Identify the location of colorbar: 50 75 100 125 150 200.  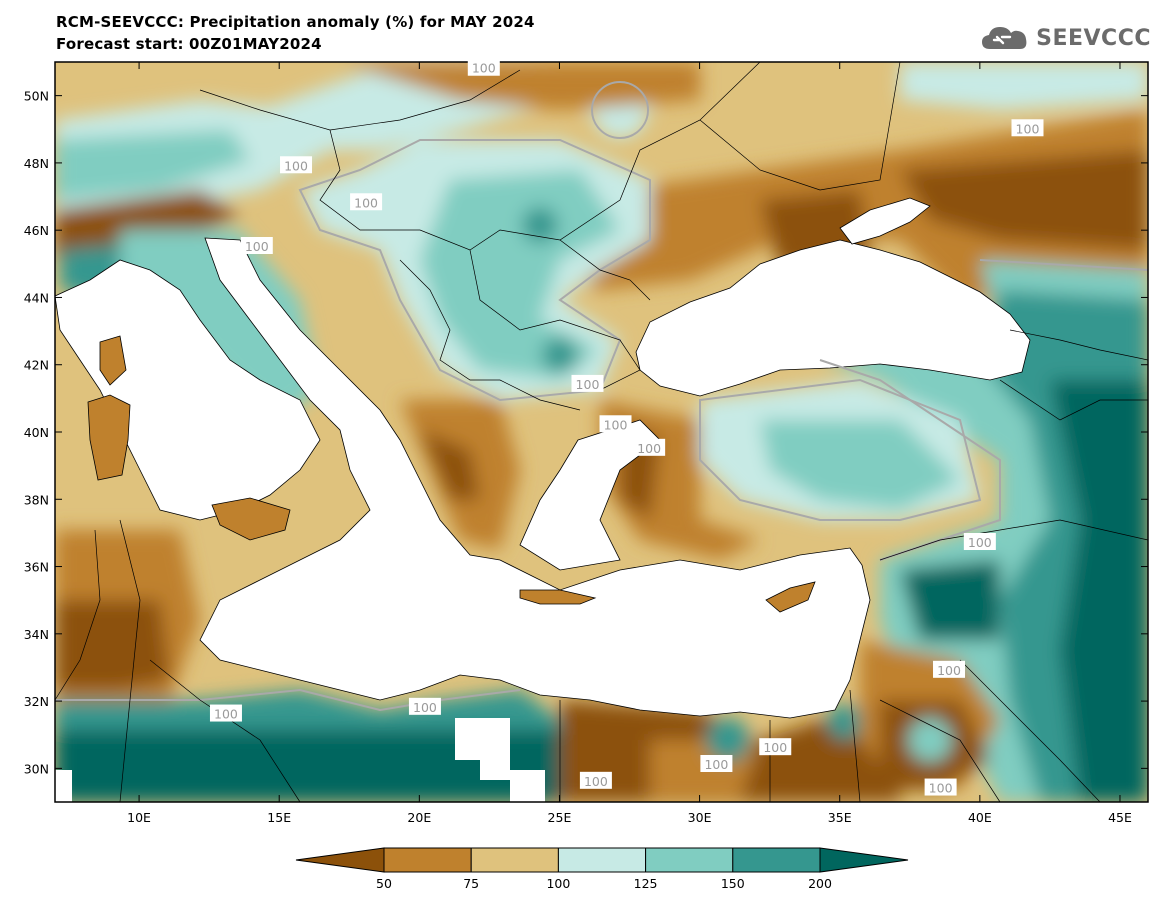
(602, 869).